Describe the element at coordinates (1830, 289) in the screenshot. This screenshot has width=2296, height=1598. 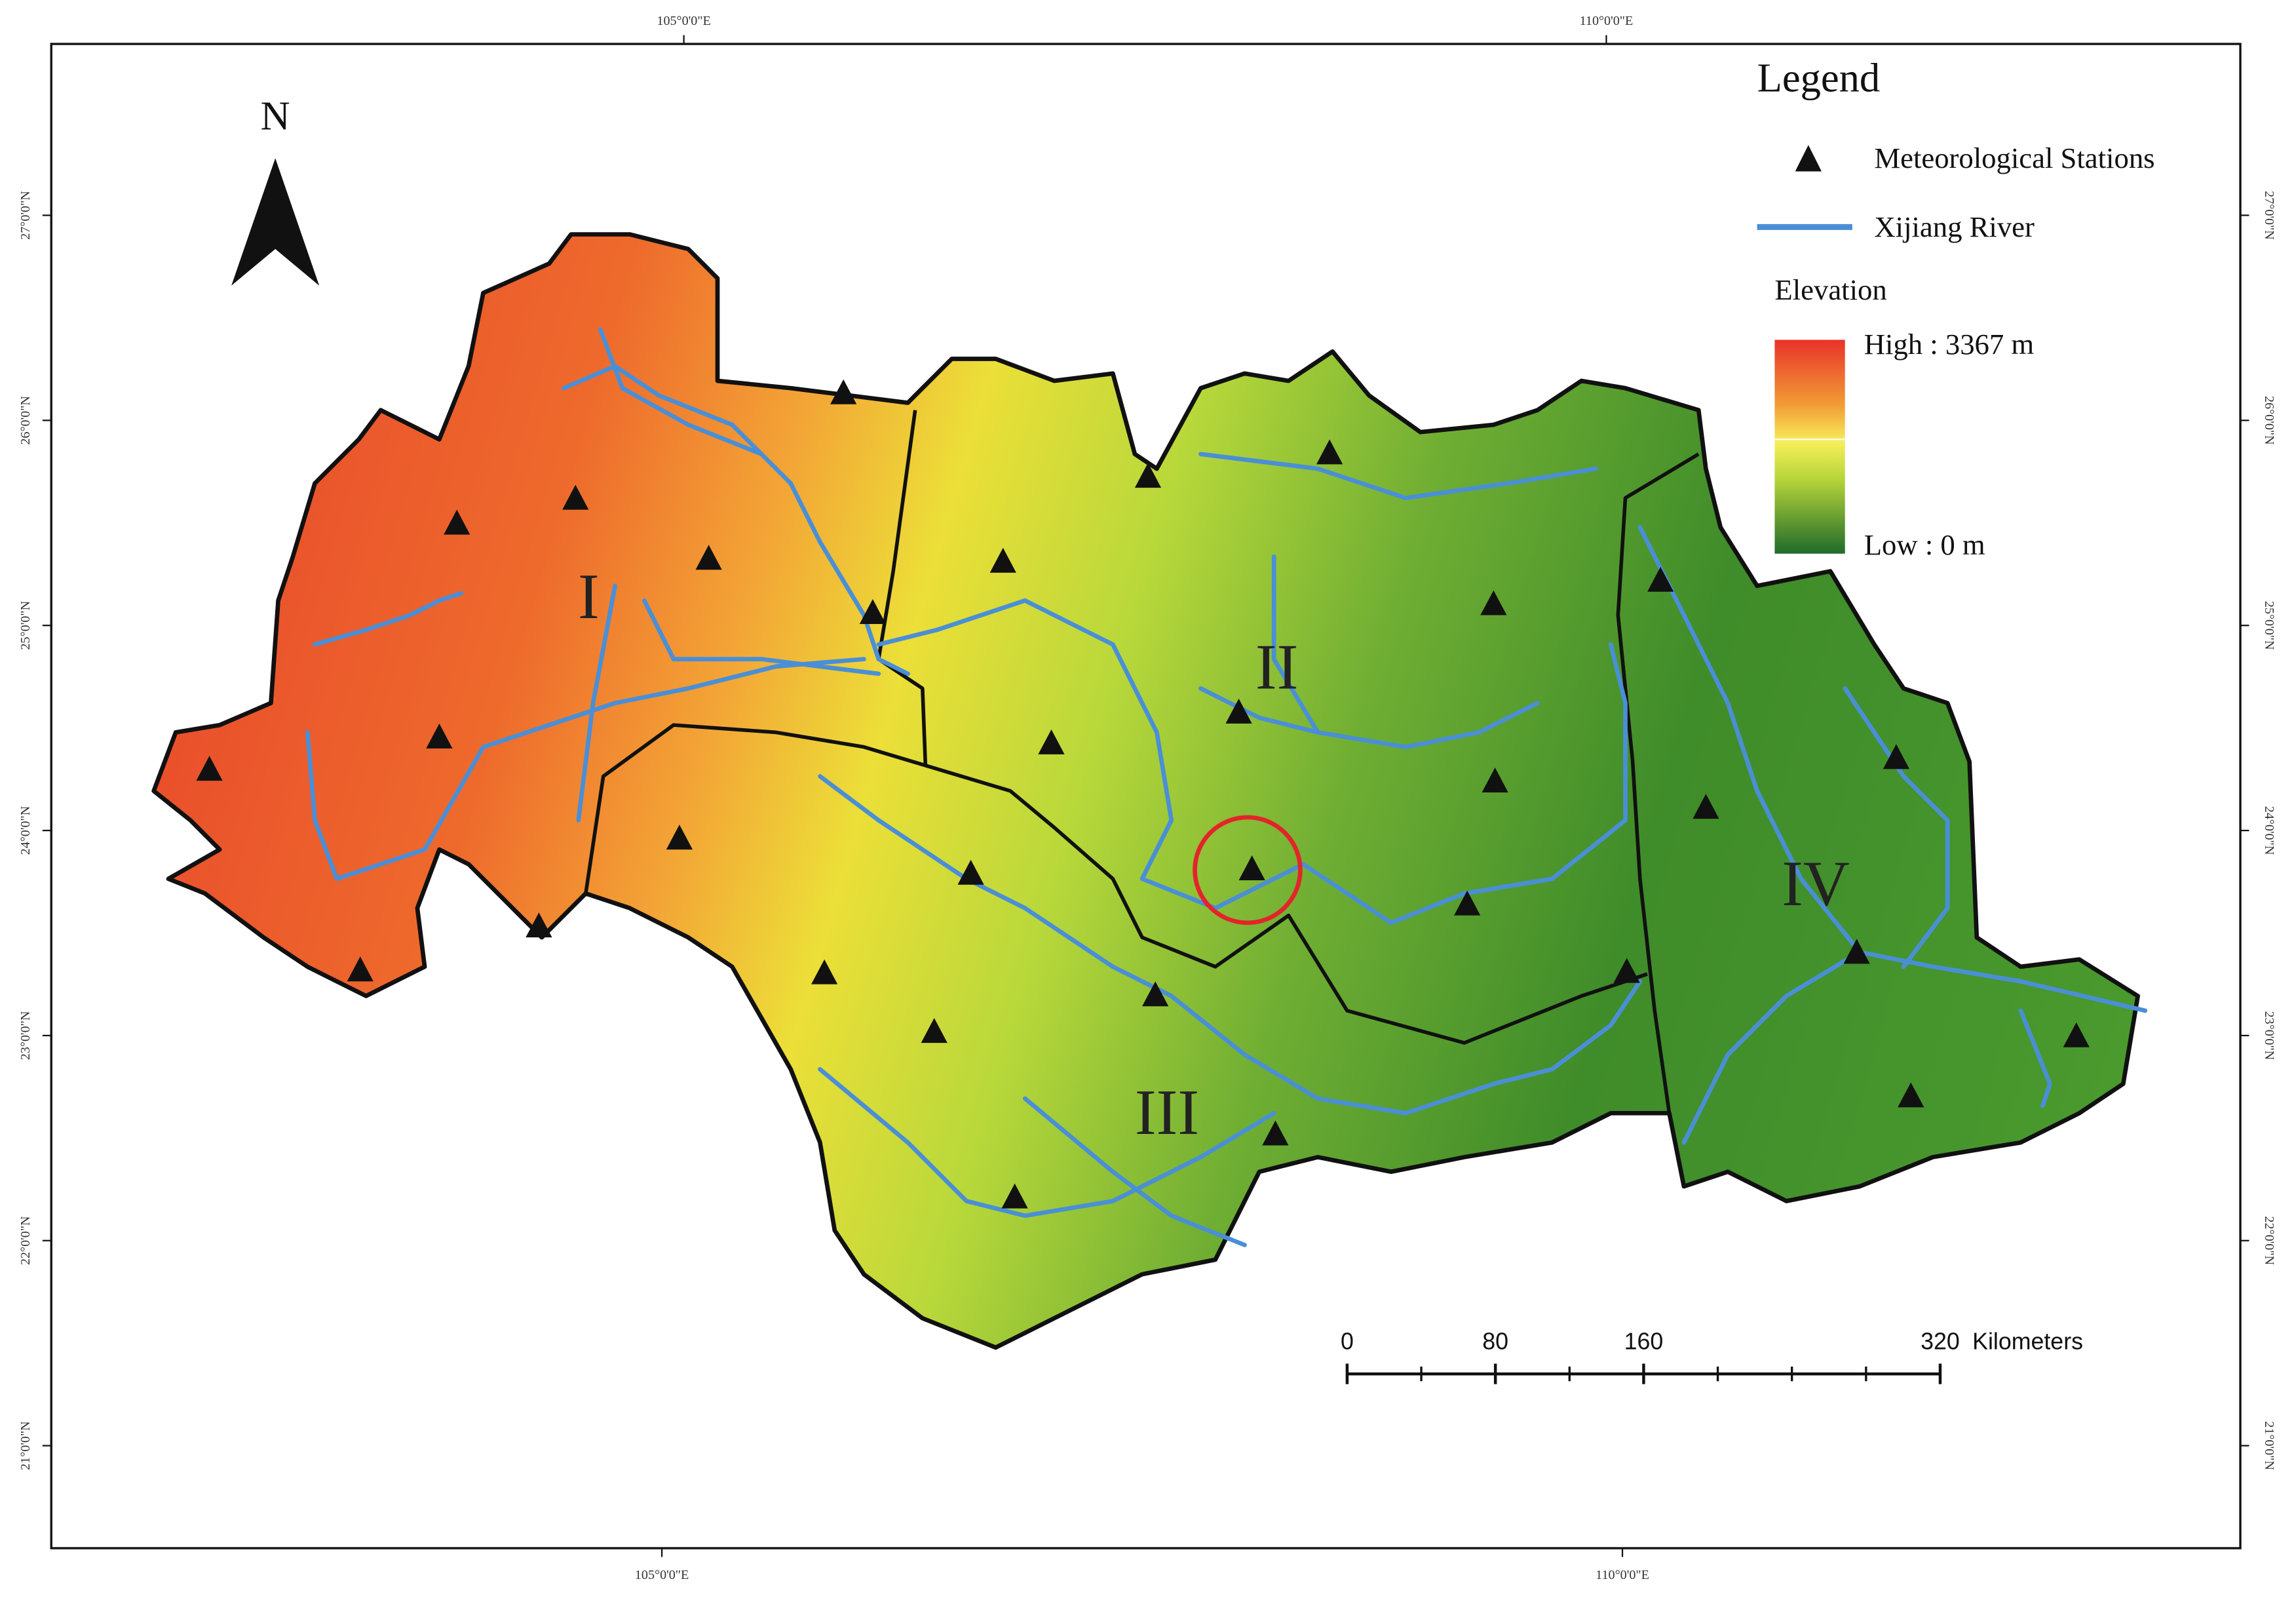
I see `elevation-title: Elevation` at that location.